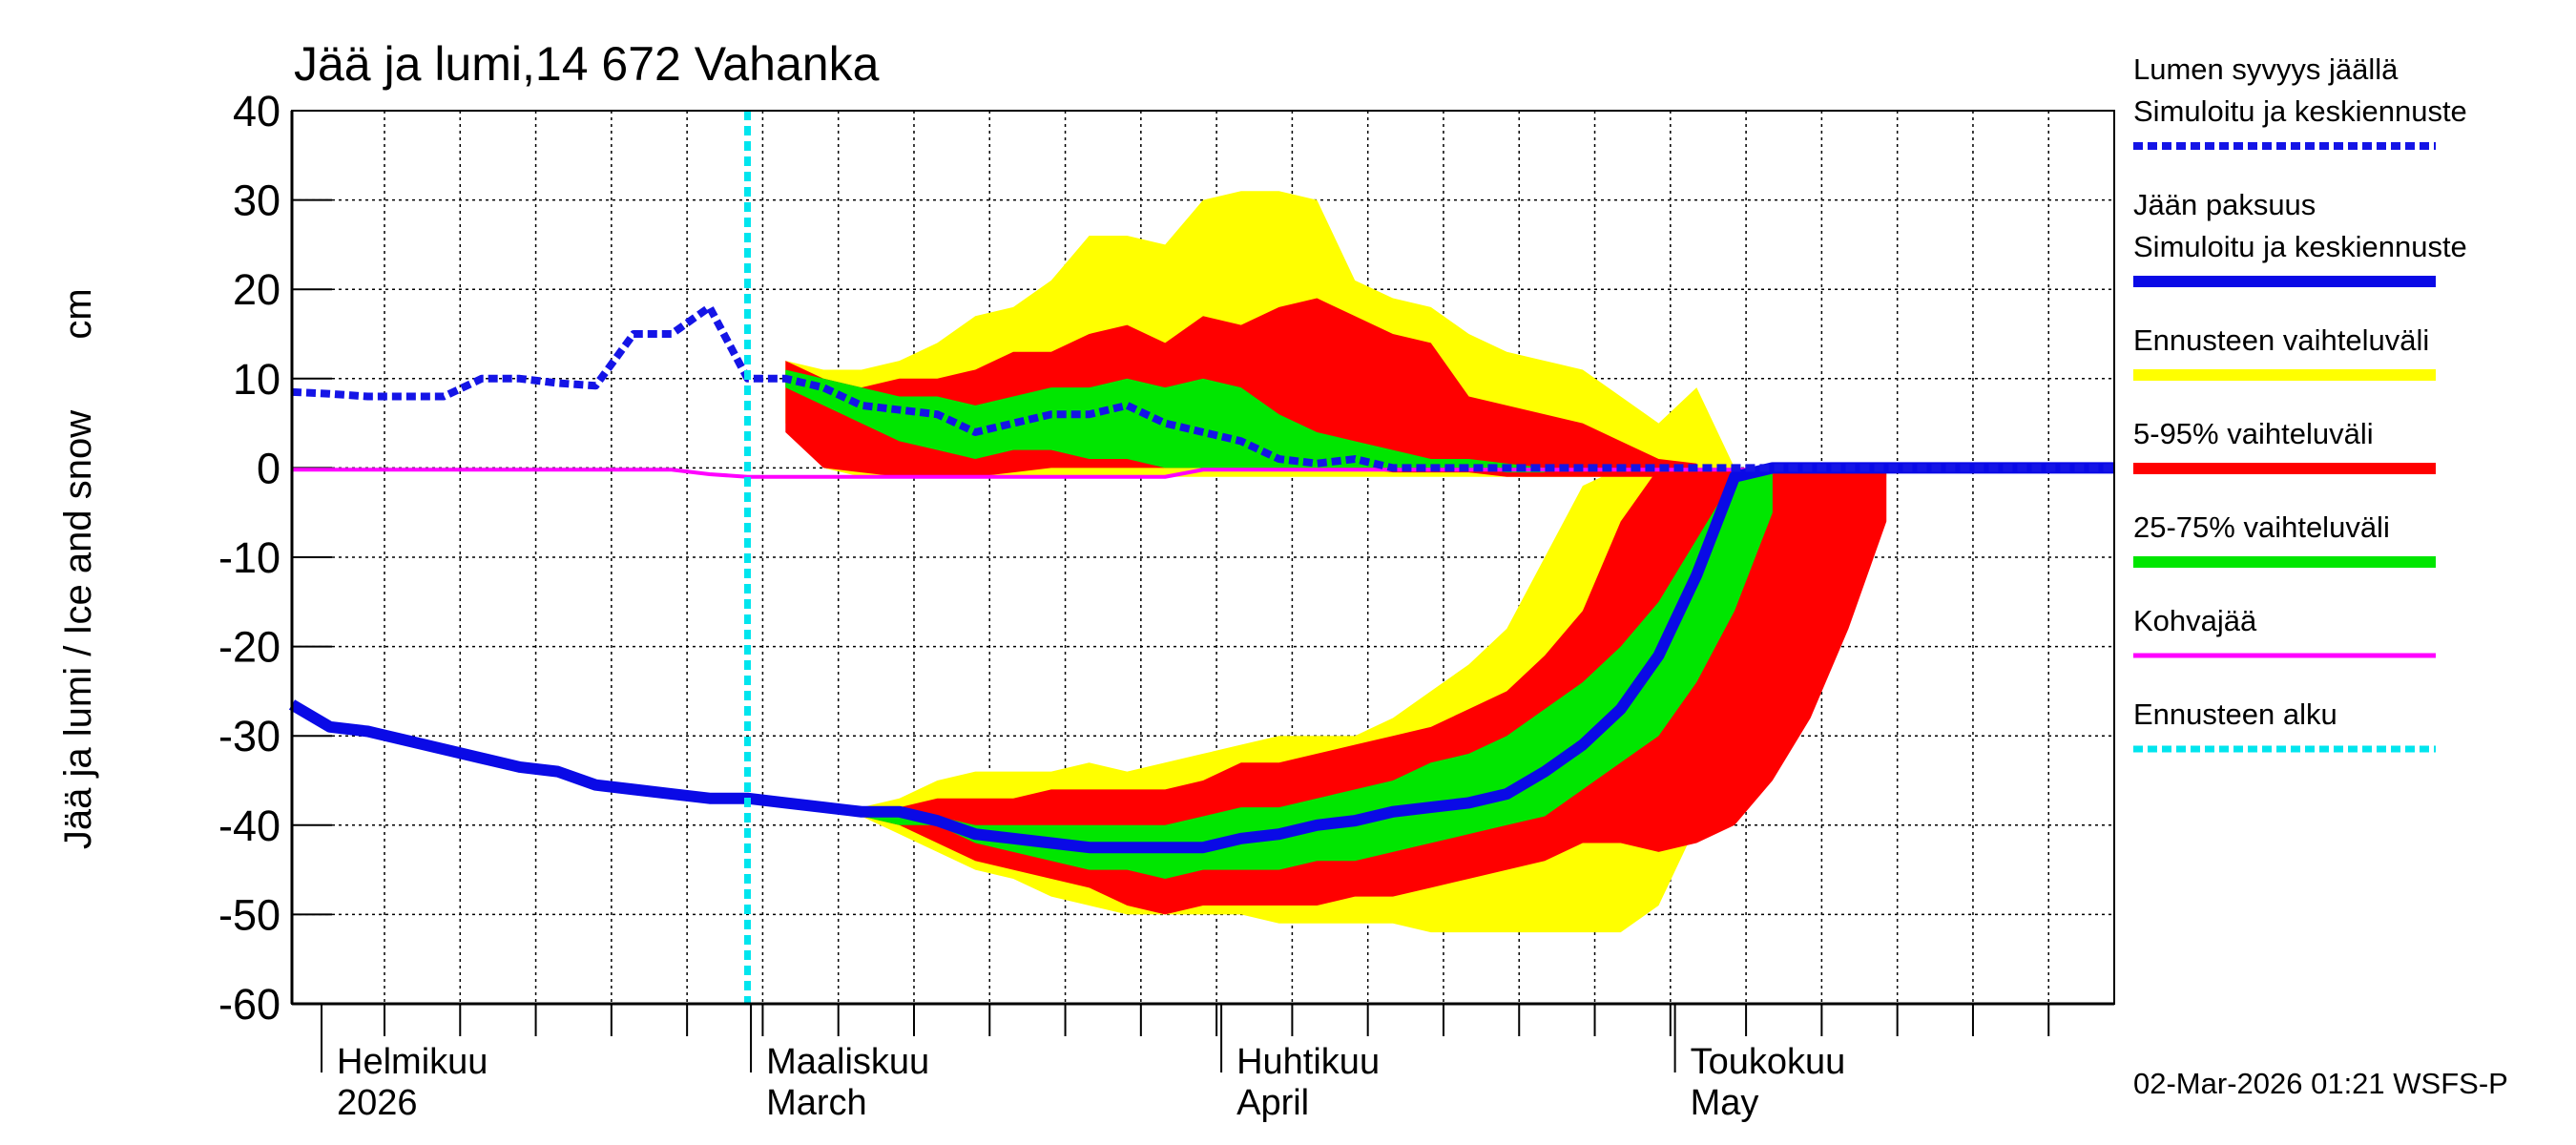 This screenshot has width=2576, height=1145. Describe the element at coordinates (249, 914) in the screenshot. I see `y-tick-label: -50` at that location.